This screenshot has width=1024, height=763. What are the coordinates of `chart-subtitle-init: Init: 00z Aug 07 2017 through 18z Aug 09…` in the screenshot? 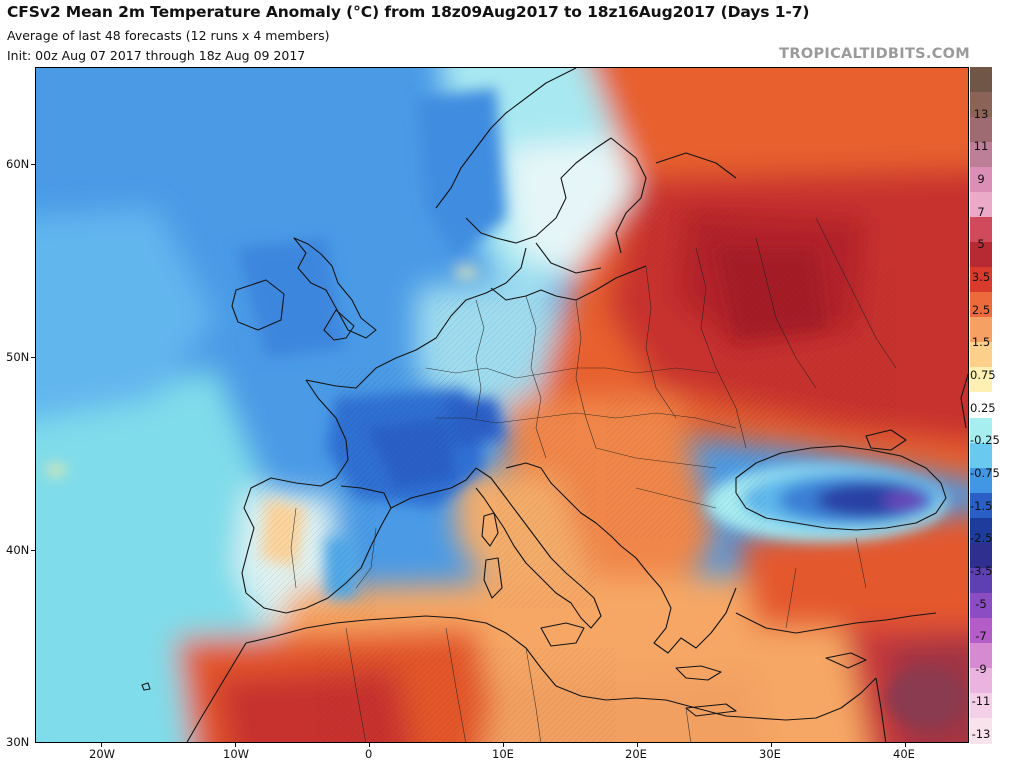 It's located at (156, 55).